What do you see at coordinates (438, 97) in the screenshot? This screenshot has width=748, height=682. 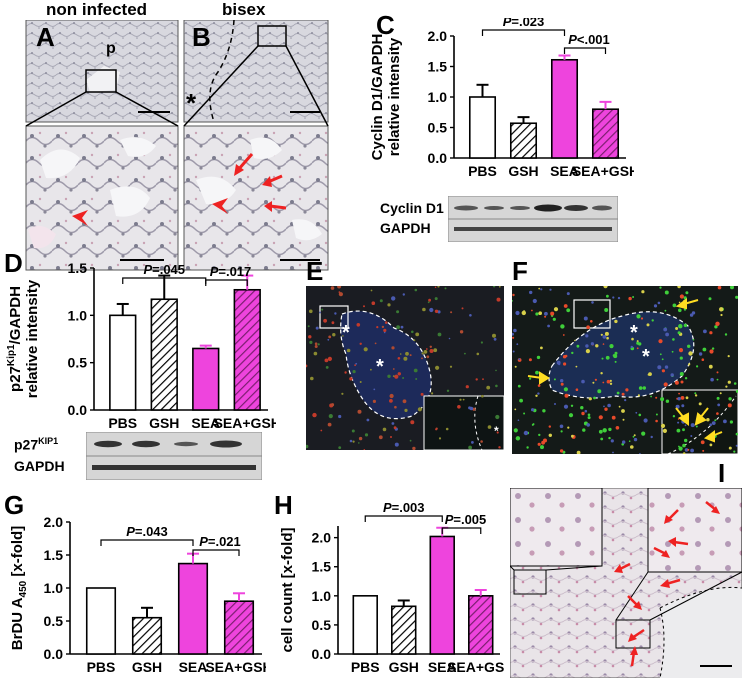 I see `y-tick-label: 1.0` at bounding box center [438, 97].